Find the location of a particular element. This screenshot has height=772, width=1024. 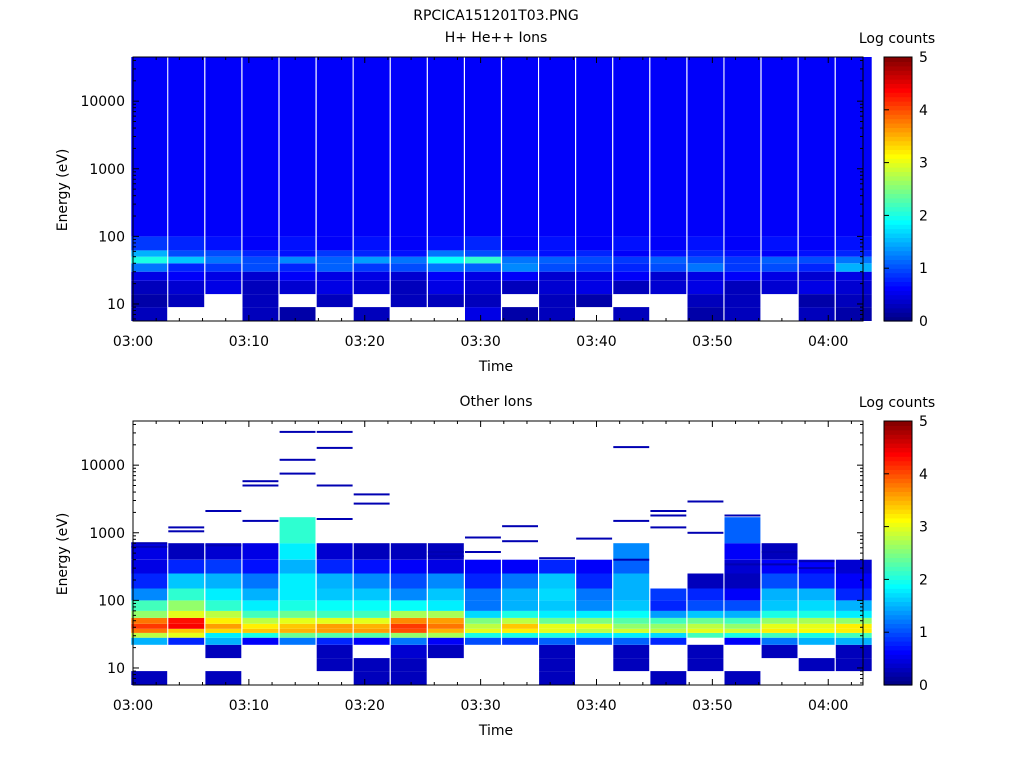

y-tick-label: 1000 is located at coordinates (107, 170).